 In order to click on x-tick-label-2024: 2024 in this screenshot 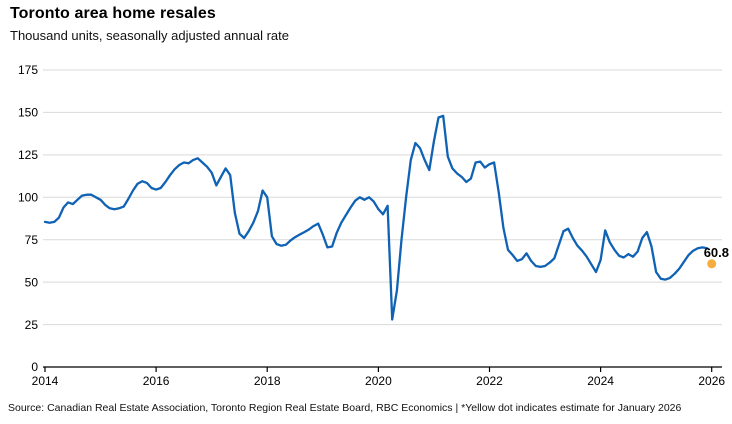, I will do `click(600, 381)`.